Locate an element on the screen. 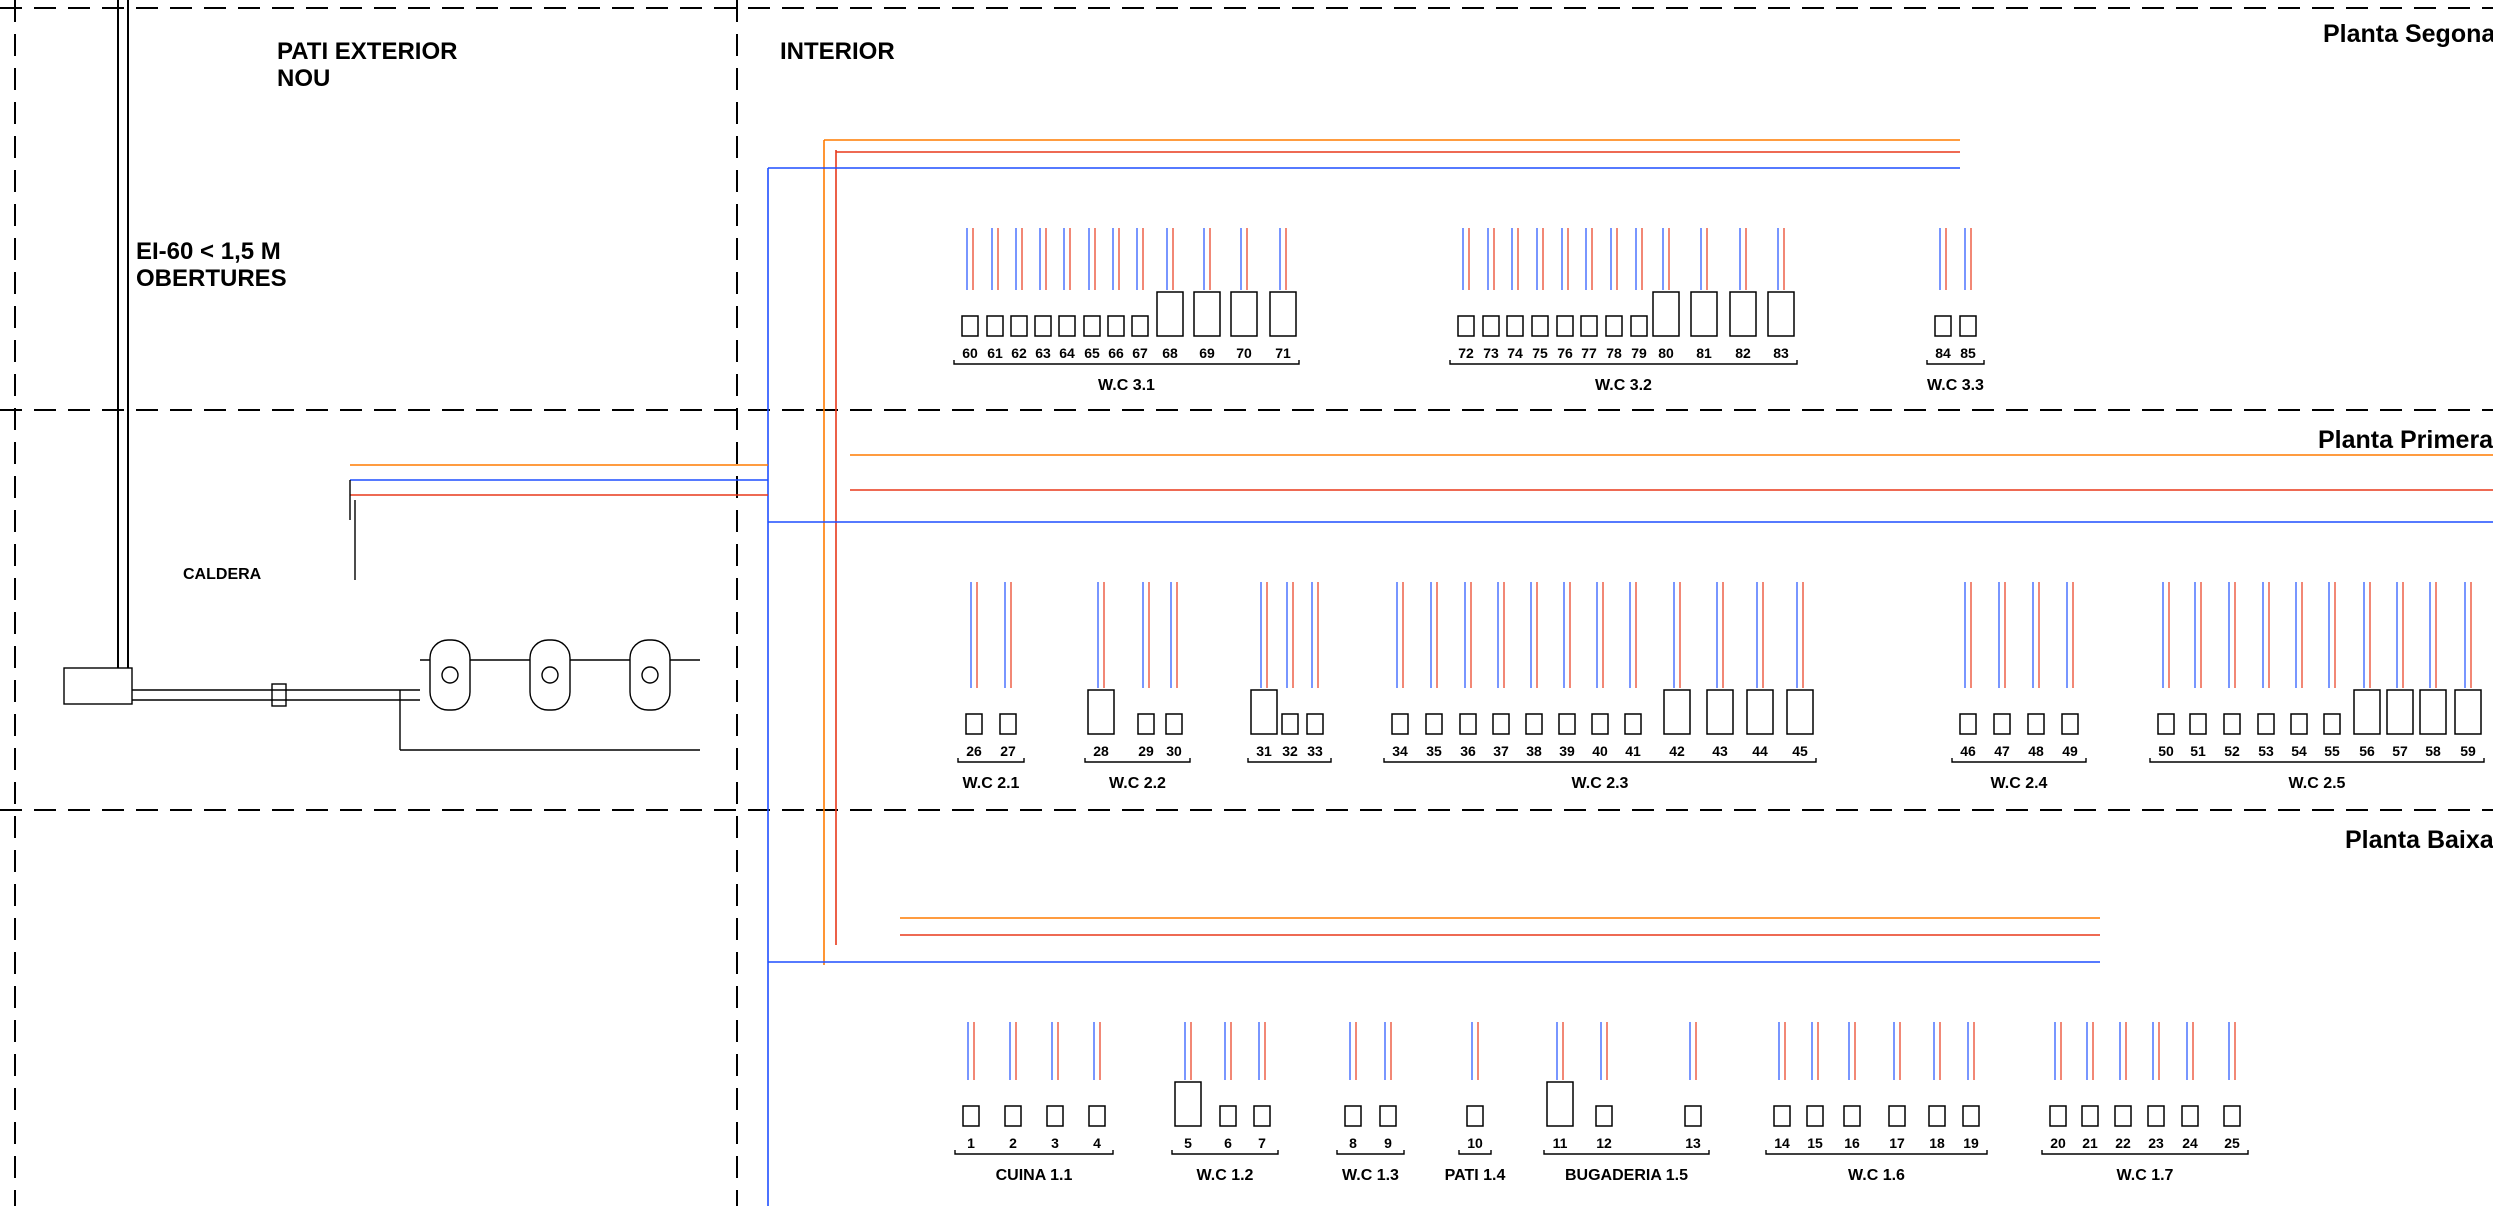 The width and height of the screenshot is (2493, 1206). fixture-number: 49 is located at coordinates (2070, 751).